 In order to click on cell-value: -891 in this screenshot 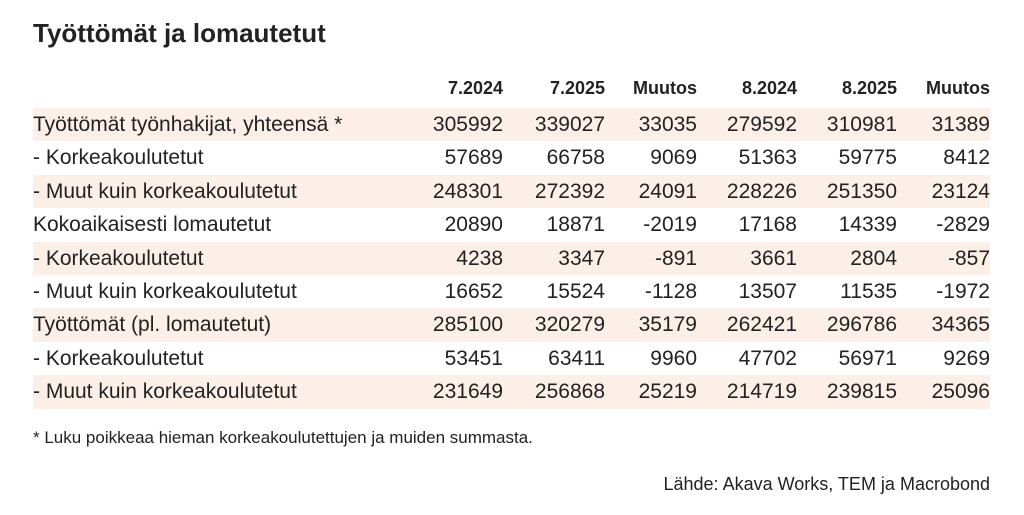, I will do `click(675, 258)`.